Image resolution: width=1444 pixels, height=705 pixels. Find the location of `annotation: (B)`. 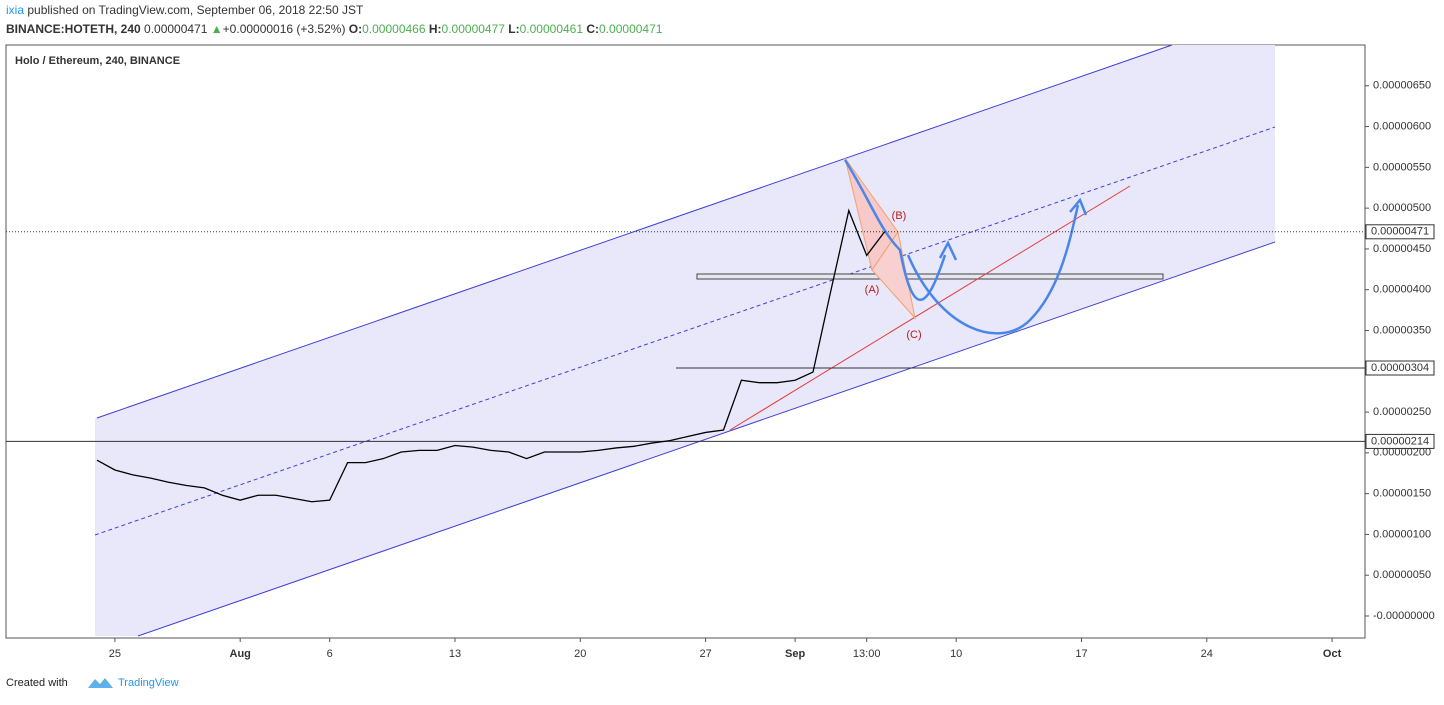

annotation: (B) is located at coordinates (899, 216).